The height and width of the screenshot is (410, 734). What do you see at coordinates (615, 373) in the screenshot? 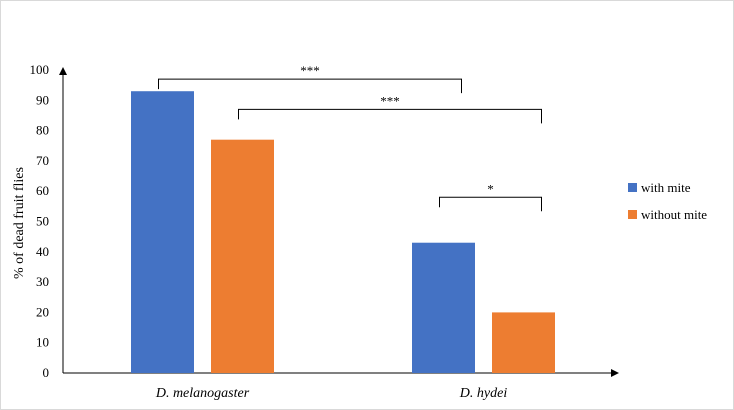
I see `x-axis-arrowhead` at bounding box center [615, 373].